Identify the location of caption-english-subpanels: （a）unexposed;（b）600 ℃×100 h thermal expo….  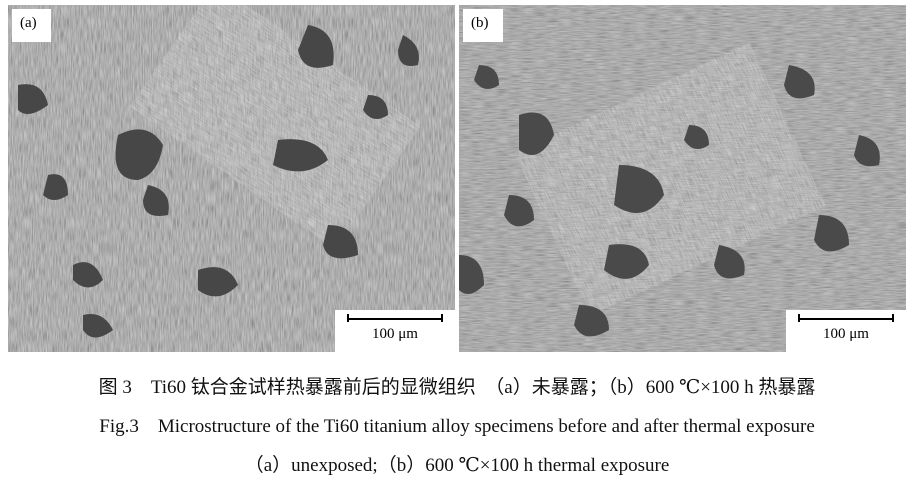
(457, 465).